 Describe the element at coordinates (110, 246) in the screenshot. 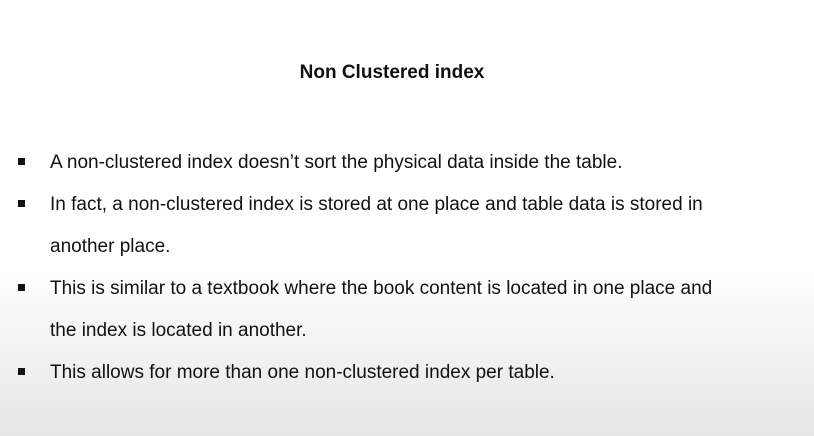

I see `bullet-text-line: another place.` at that location.